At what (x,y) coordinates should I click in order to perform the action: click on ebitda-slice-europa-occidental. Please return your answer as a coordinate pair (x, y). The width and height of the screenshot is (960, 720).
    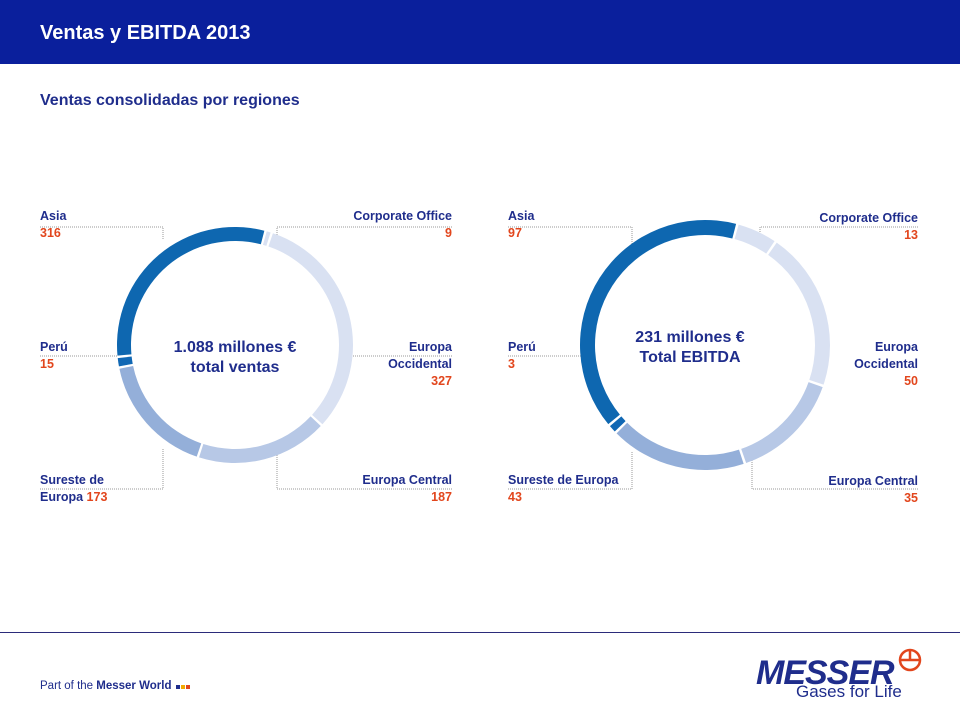
    Looking at the image, I should click on (799, 313).